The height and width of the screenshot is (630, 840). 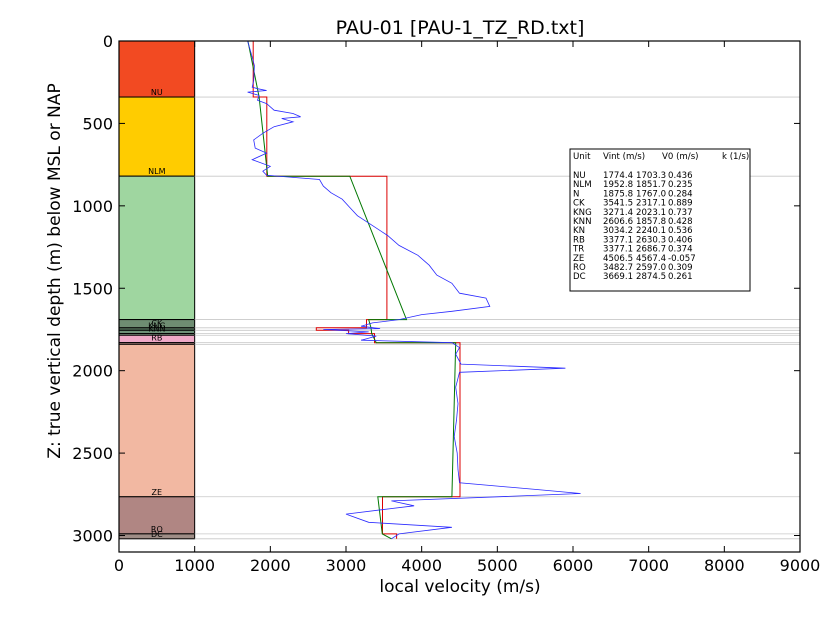 I want to click on table-cell: 3034.2, so click(x=618, y=231).